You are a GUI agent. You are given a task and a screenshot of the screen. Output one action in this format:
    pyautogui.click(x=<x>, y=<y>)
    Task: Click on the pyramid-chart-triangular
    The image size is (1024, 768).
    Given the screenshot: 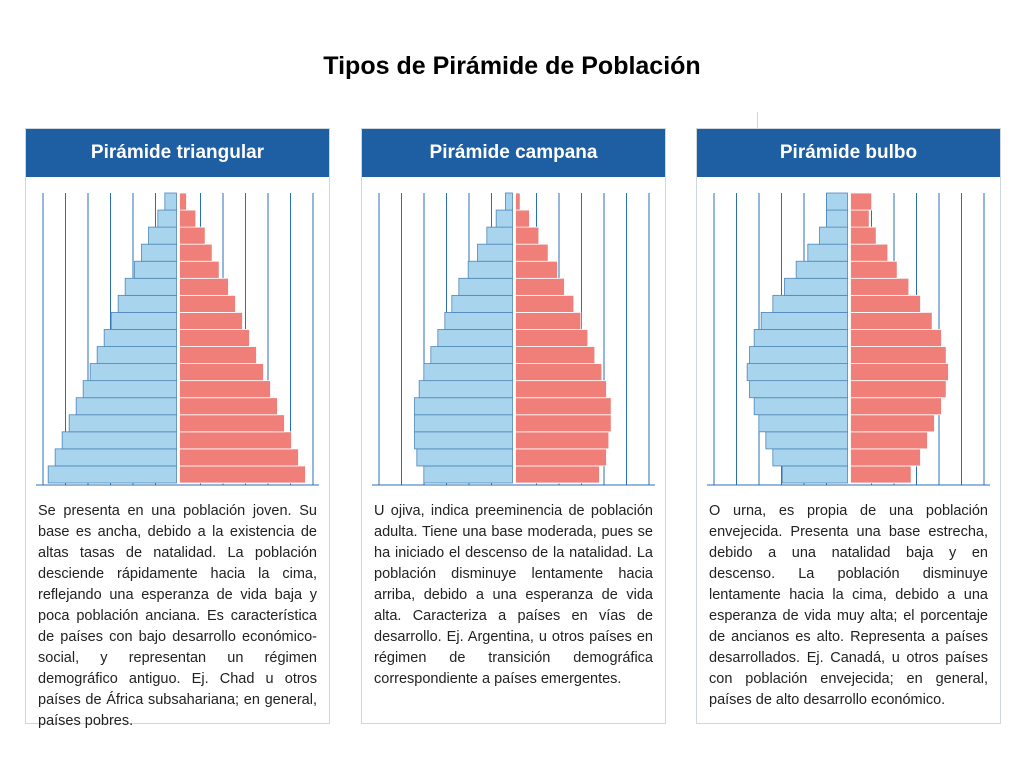 What is the action you would take?
    pyautogui.click(x=177, y=339)
    